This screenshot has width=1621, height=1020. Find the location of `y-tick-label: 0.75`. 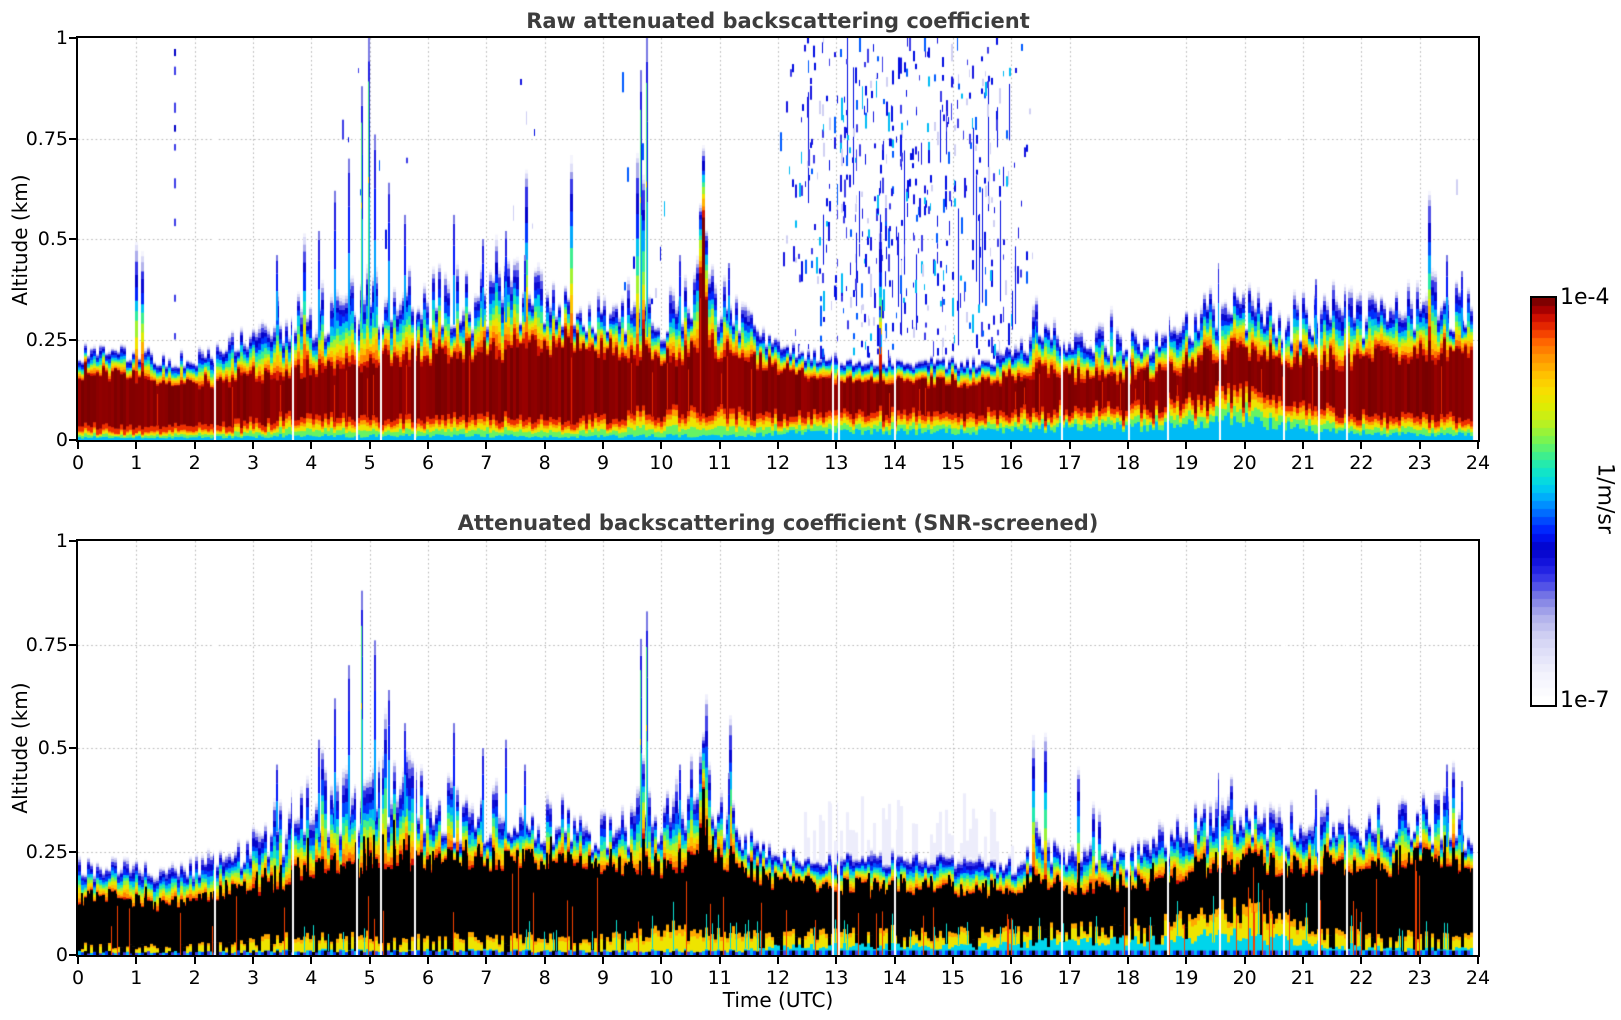

y-tick-label: 0.75 is located at coordinates (46, 138).